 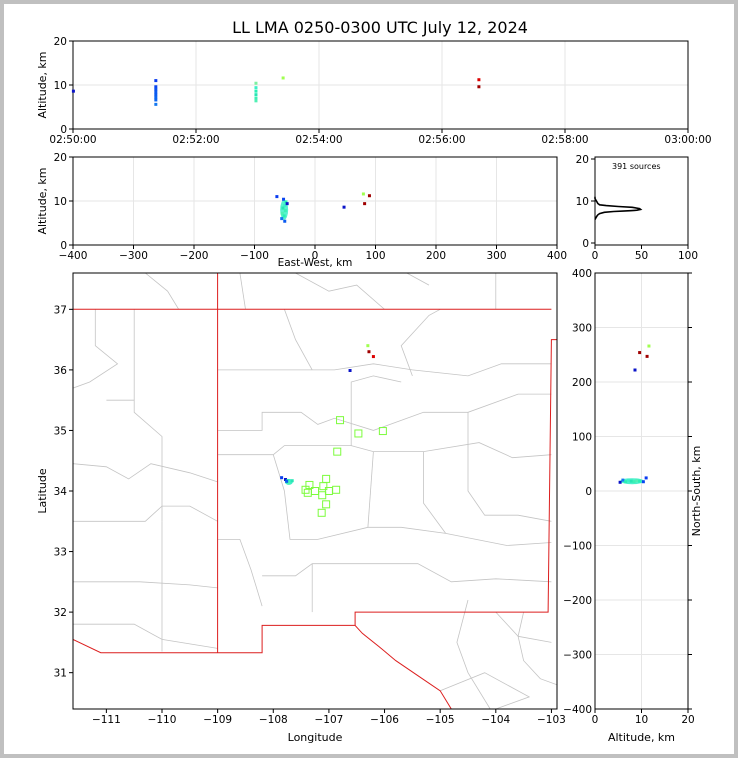 What do you see at coordinates (436, 256) in the screenshot?
I see `x-tick-label: 200` at bounding box center [436, 256].